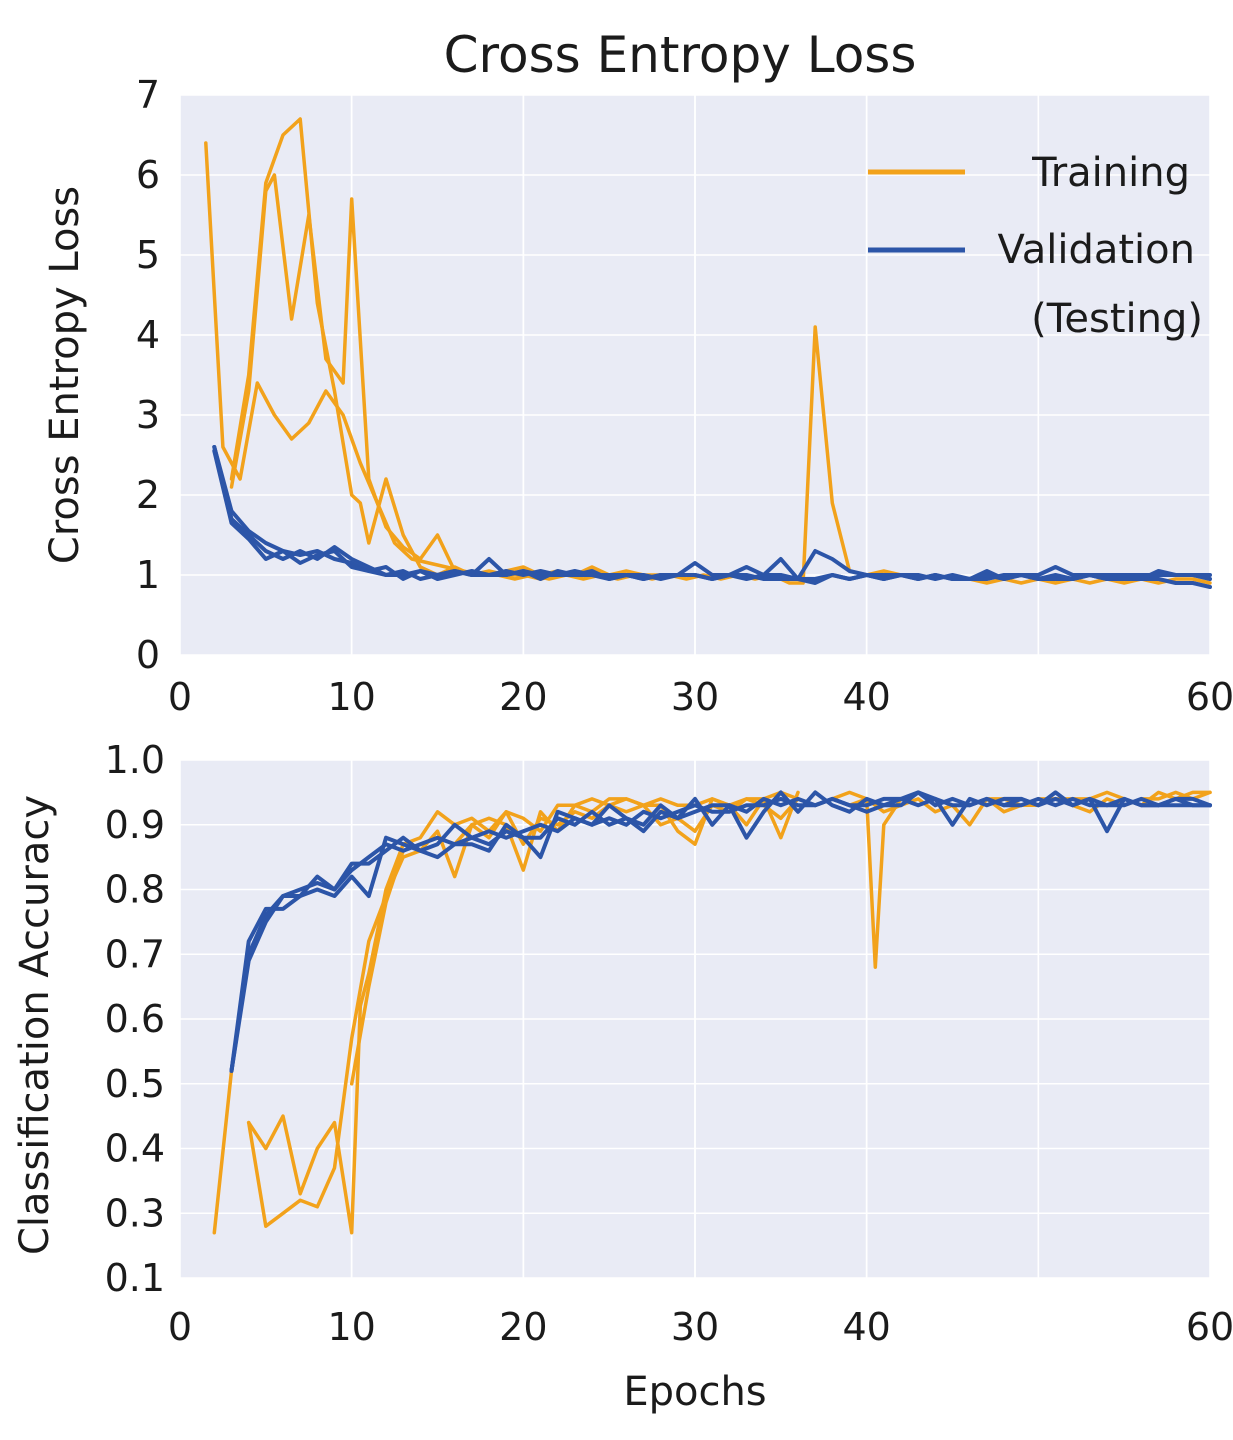 The width and height of the screenshot is (1233, 1440). Describe the element at coordinates (1117, 319) in the screenshot. I see `legend-validation-sublabel: (Testing)` at that location.